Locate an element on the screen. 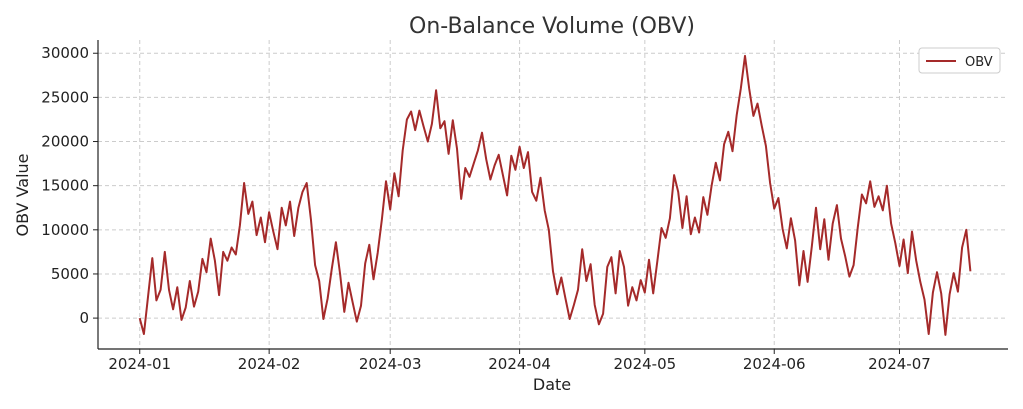 The width and height of the screenshot is (1023, 409). y-tick-label: 25000 is located at coordinates (65, 97).